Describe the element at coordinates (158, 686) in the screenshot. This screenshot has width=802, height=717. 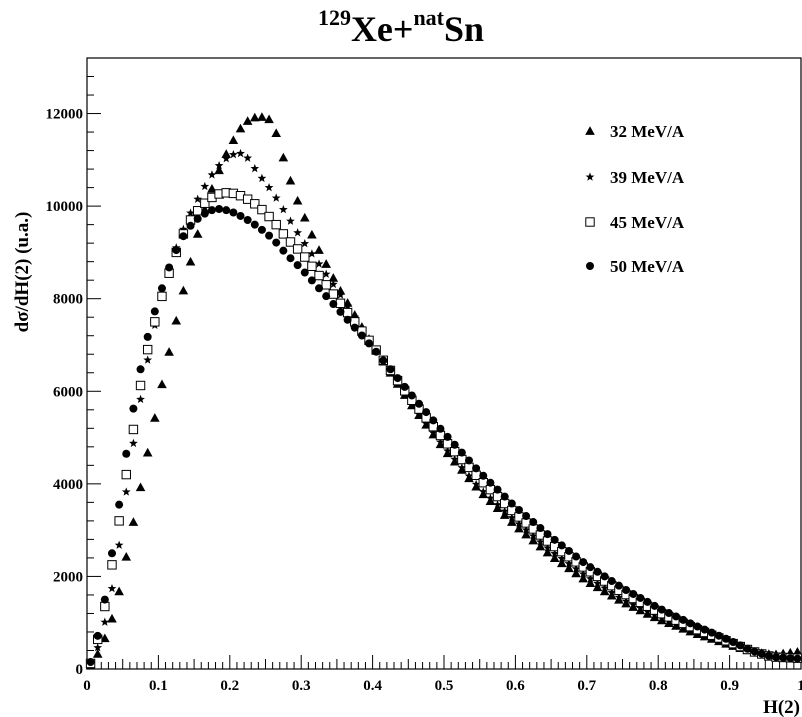
I see `x-tick-label: 0.1` at that location.